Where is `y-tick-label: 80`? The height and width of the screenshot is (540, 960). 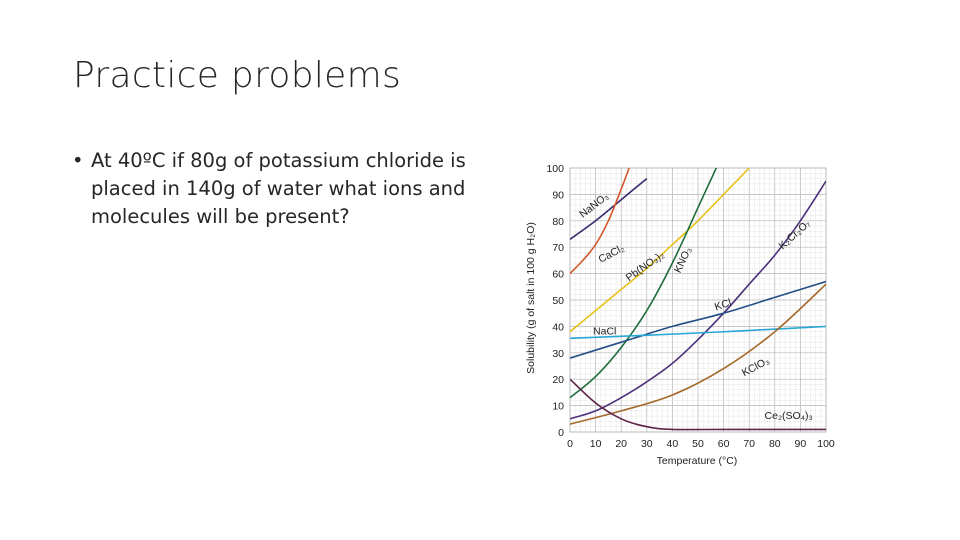
y-tick-label: 80 is located at coordinates (558, 222).